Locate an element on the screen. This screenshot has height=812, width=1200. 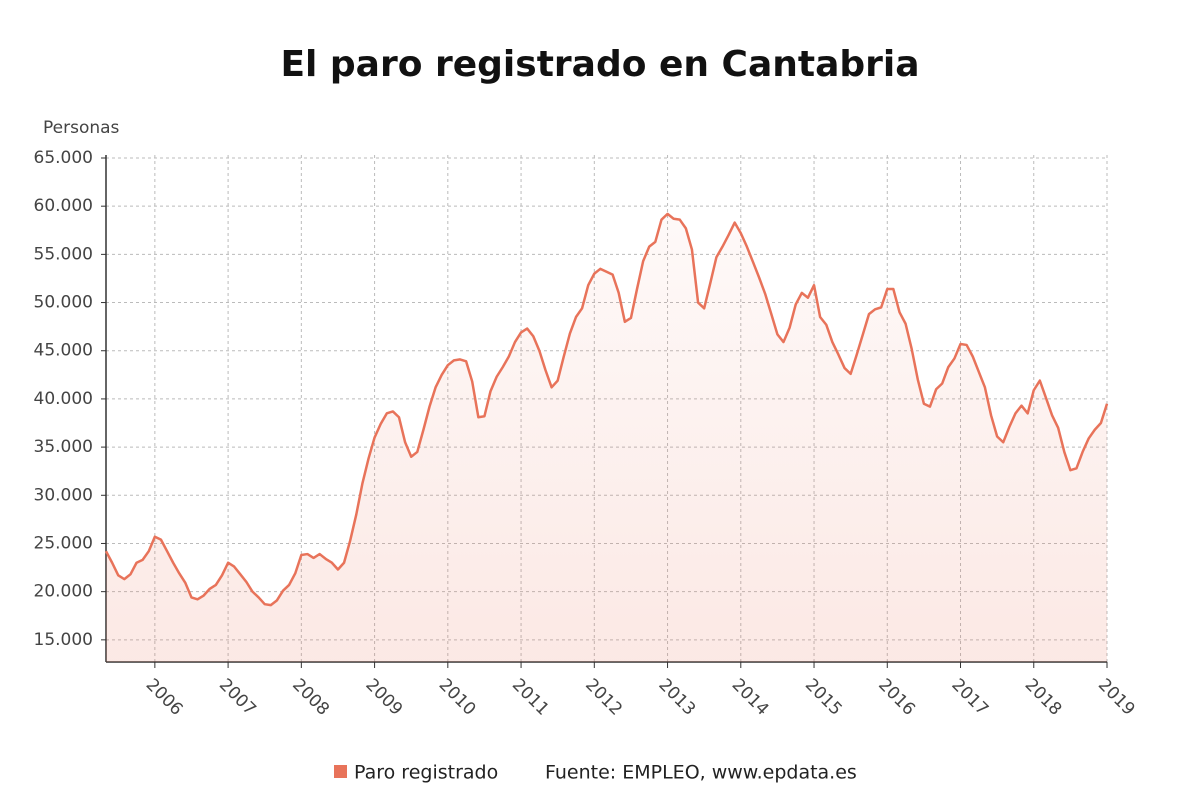
x-tick-label: 2016 is located at coordinates (896, 697).